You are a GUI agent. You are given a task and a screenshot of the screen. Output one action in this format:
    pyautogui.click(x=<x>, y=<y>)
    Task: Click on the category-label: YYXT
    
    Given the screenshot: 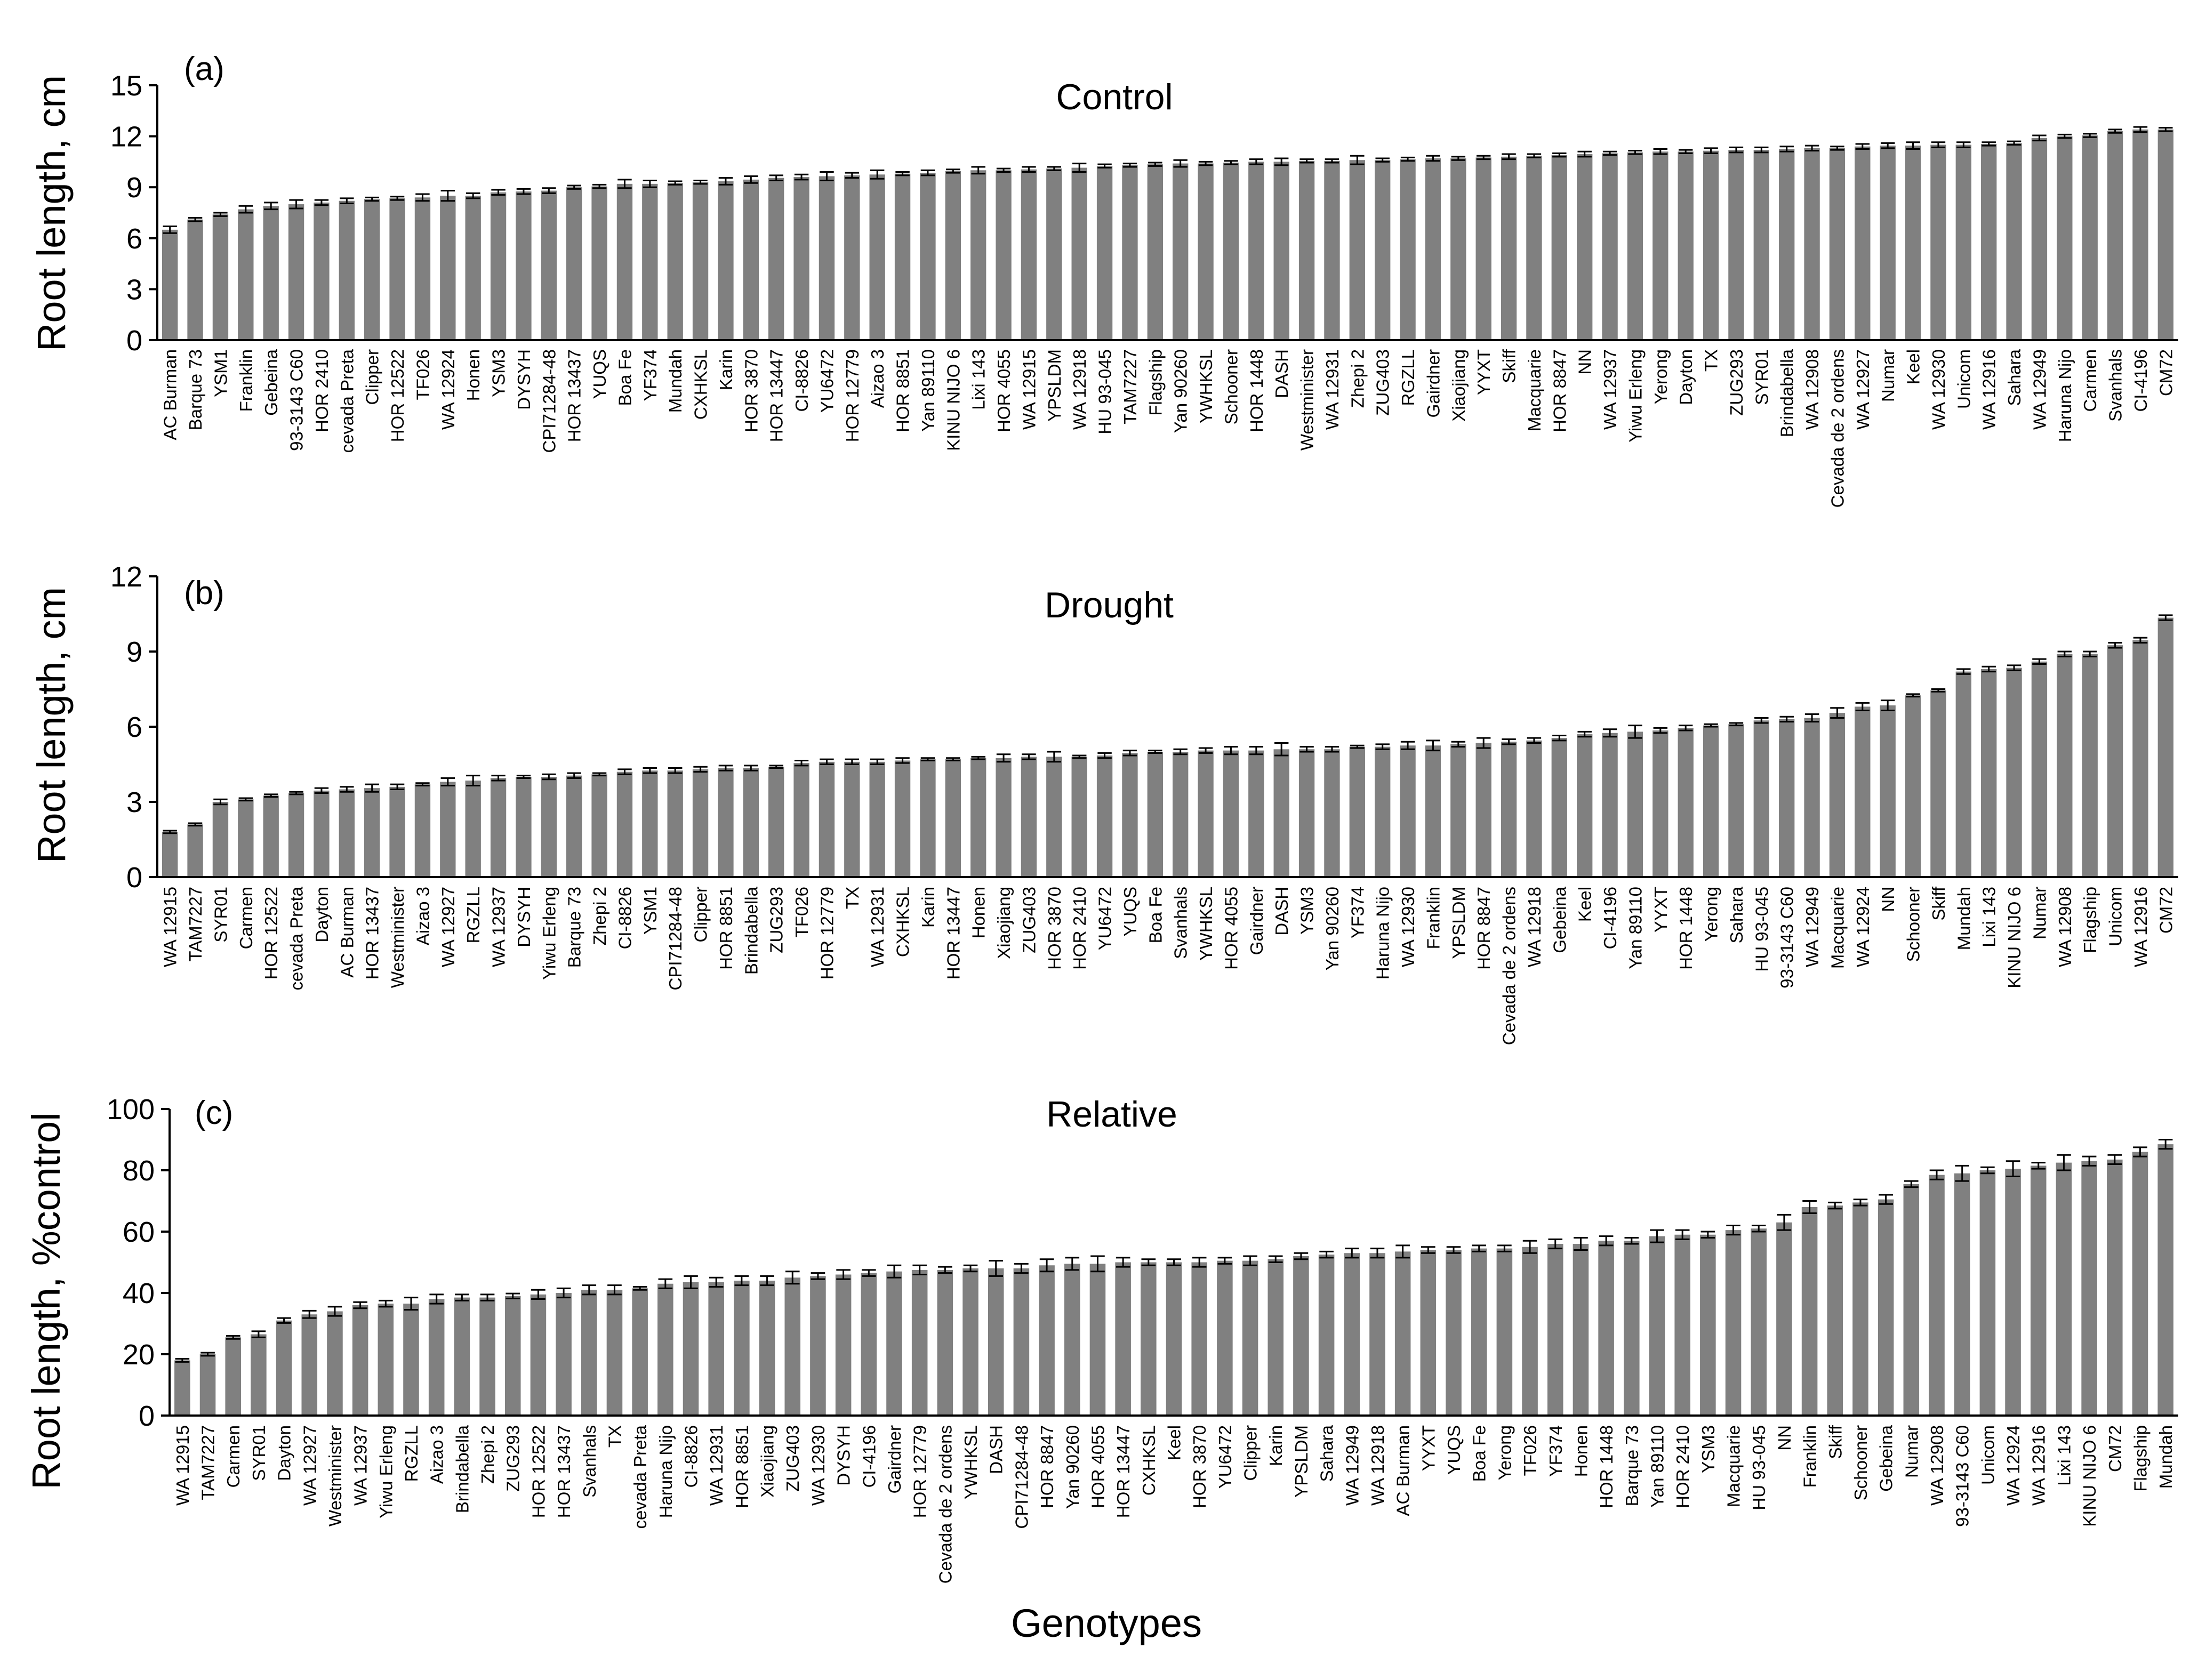 What is the action you would take?
    pyautogui.click(x=1428, y=1448)
    